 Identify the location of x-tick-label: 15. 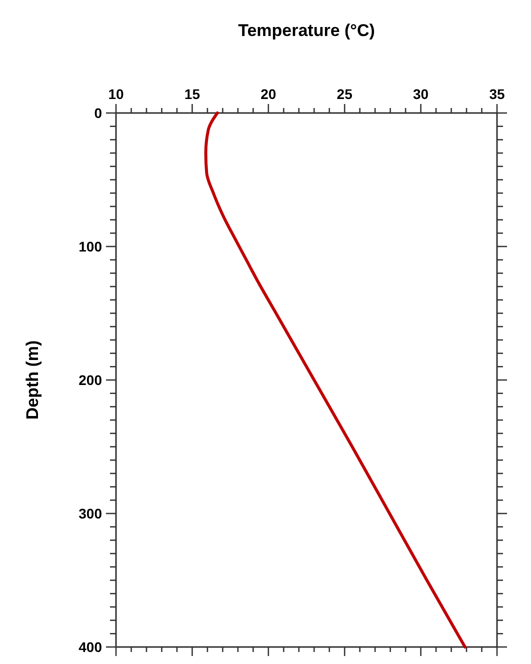
(192, 94).